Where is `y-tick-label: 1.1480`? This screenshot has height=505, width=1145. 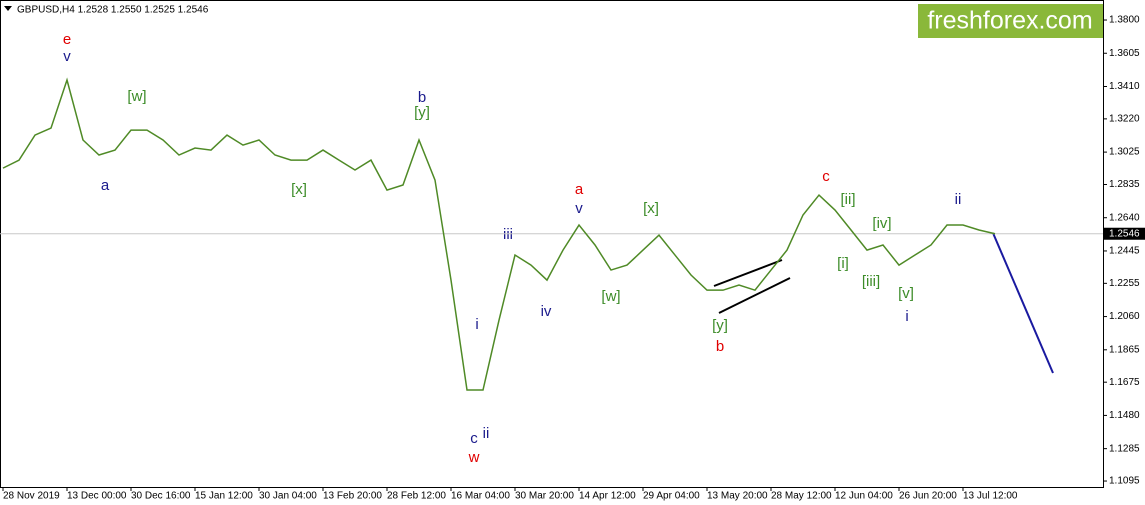
y-tick-label: 1.1480 is located at coordinates (1124, 415).